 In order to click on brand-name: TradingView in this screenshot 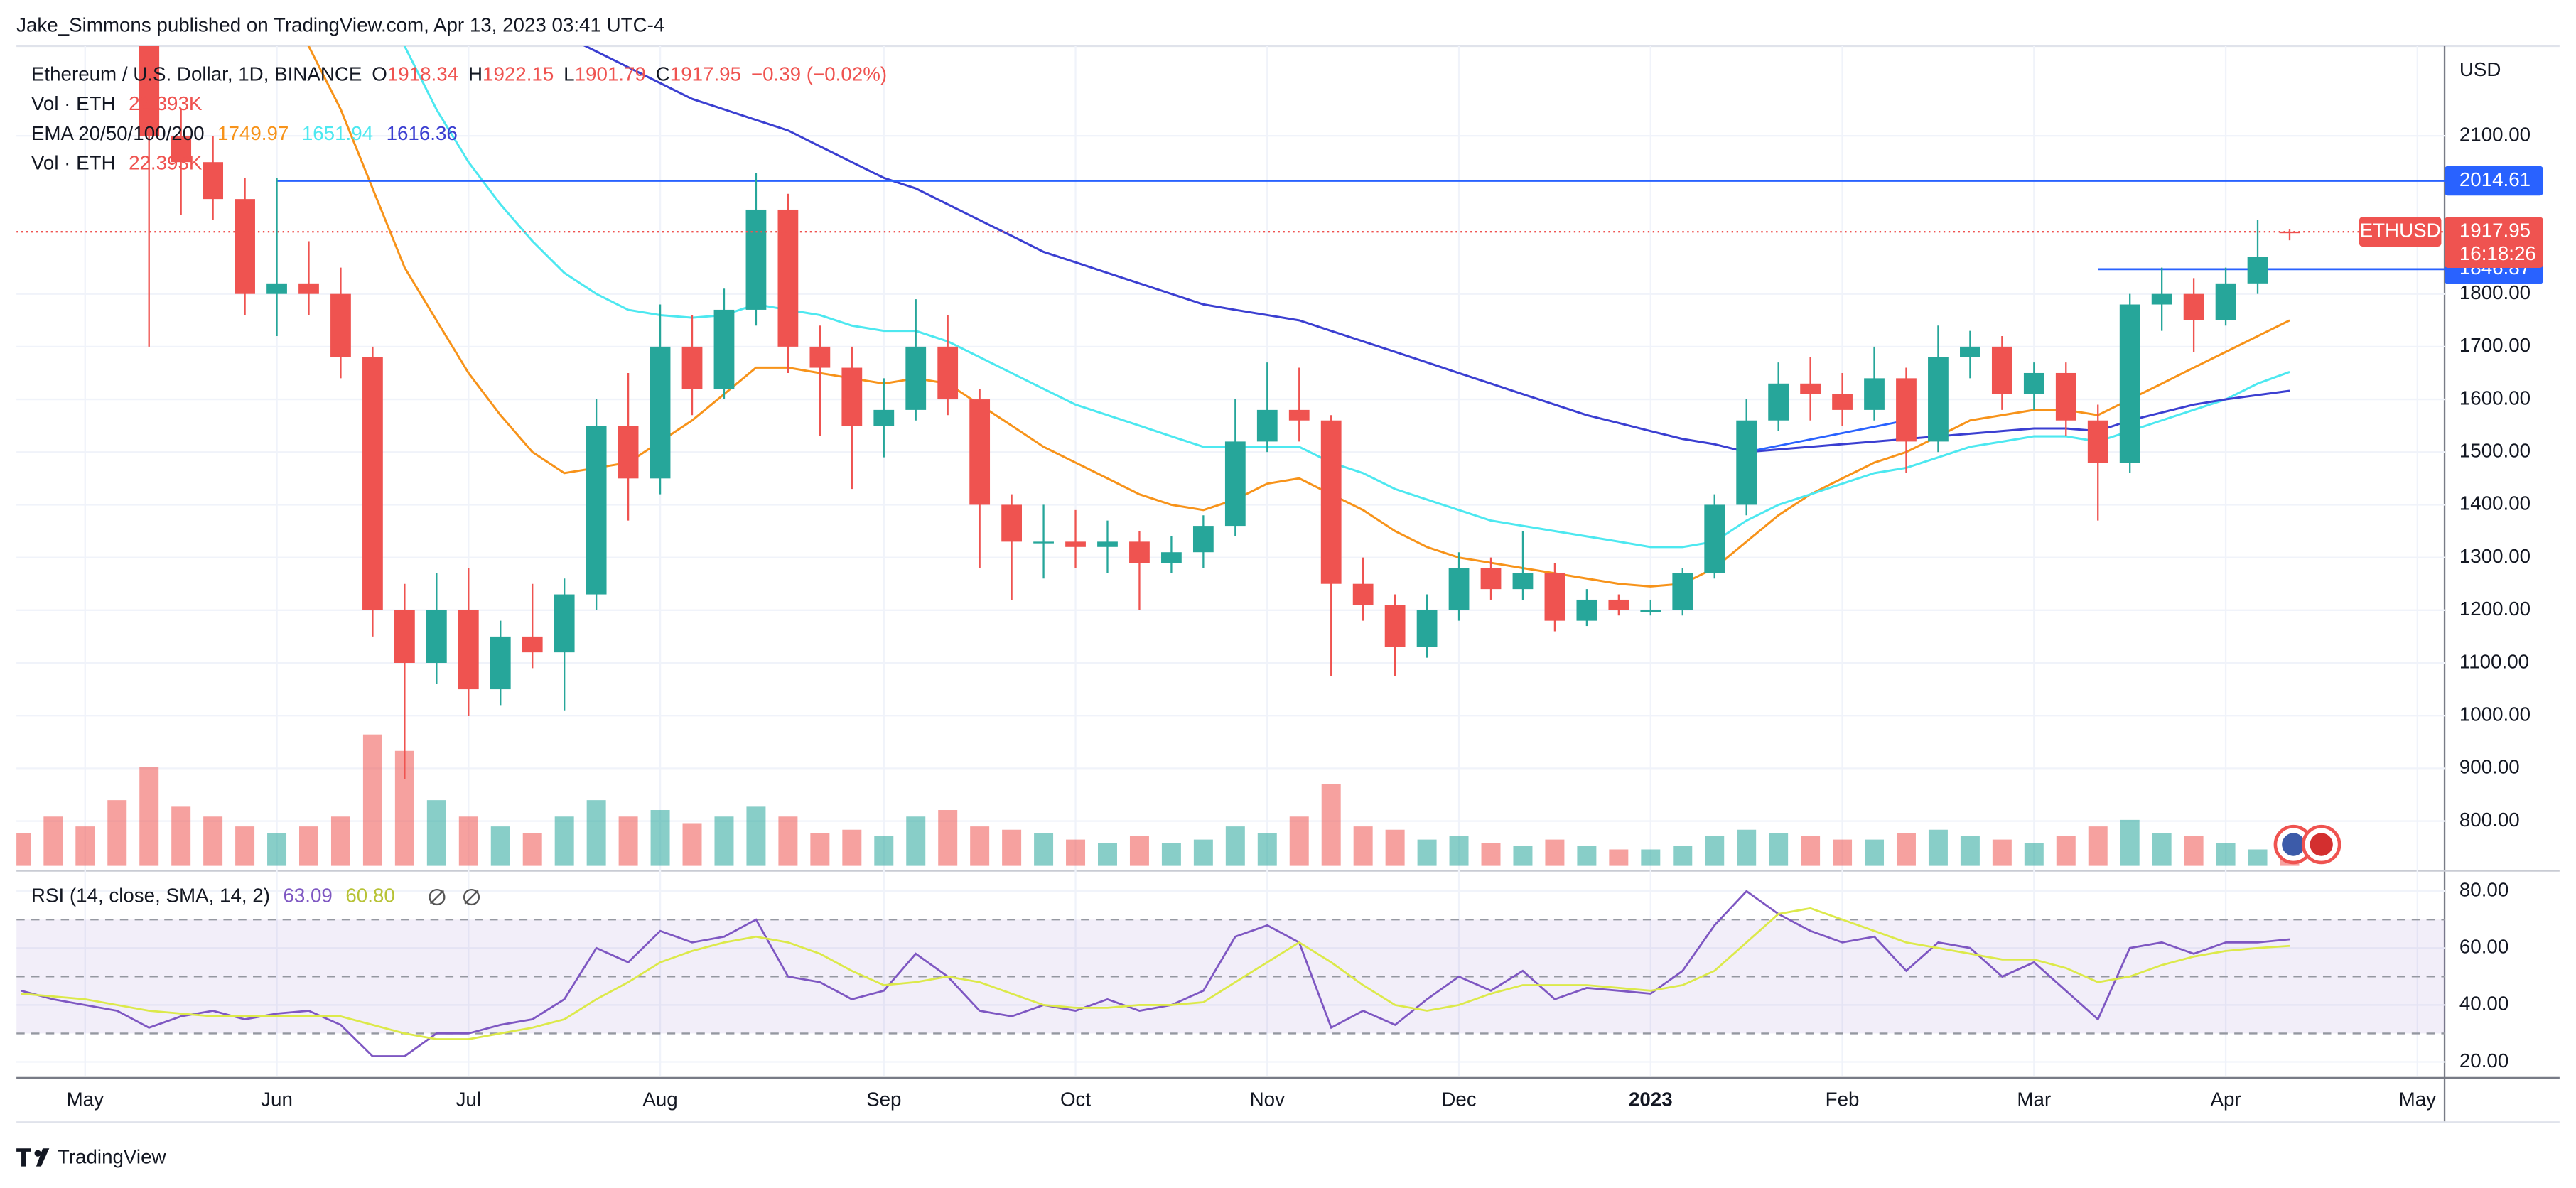, I will do `click(112, 1156)`.